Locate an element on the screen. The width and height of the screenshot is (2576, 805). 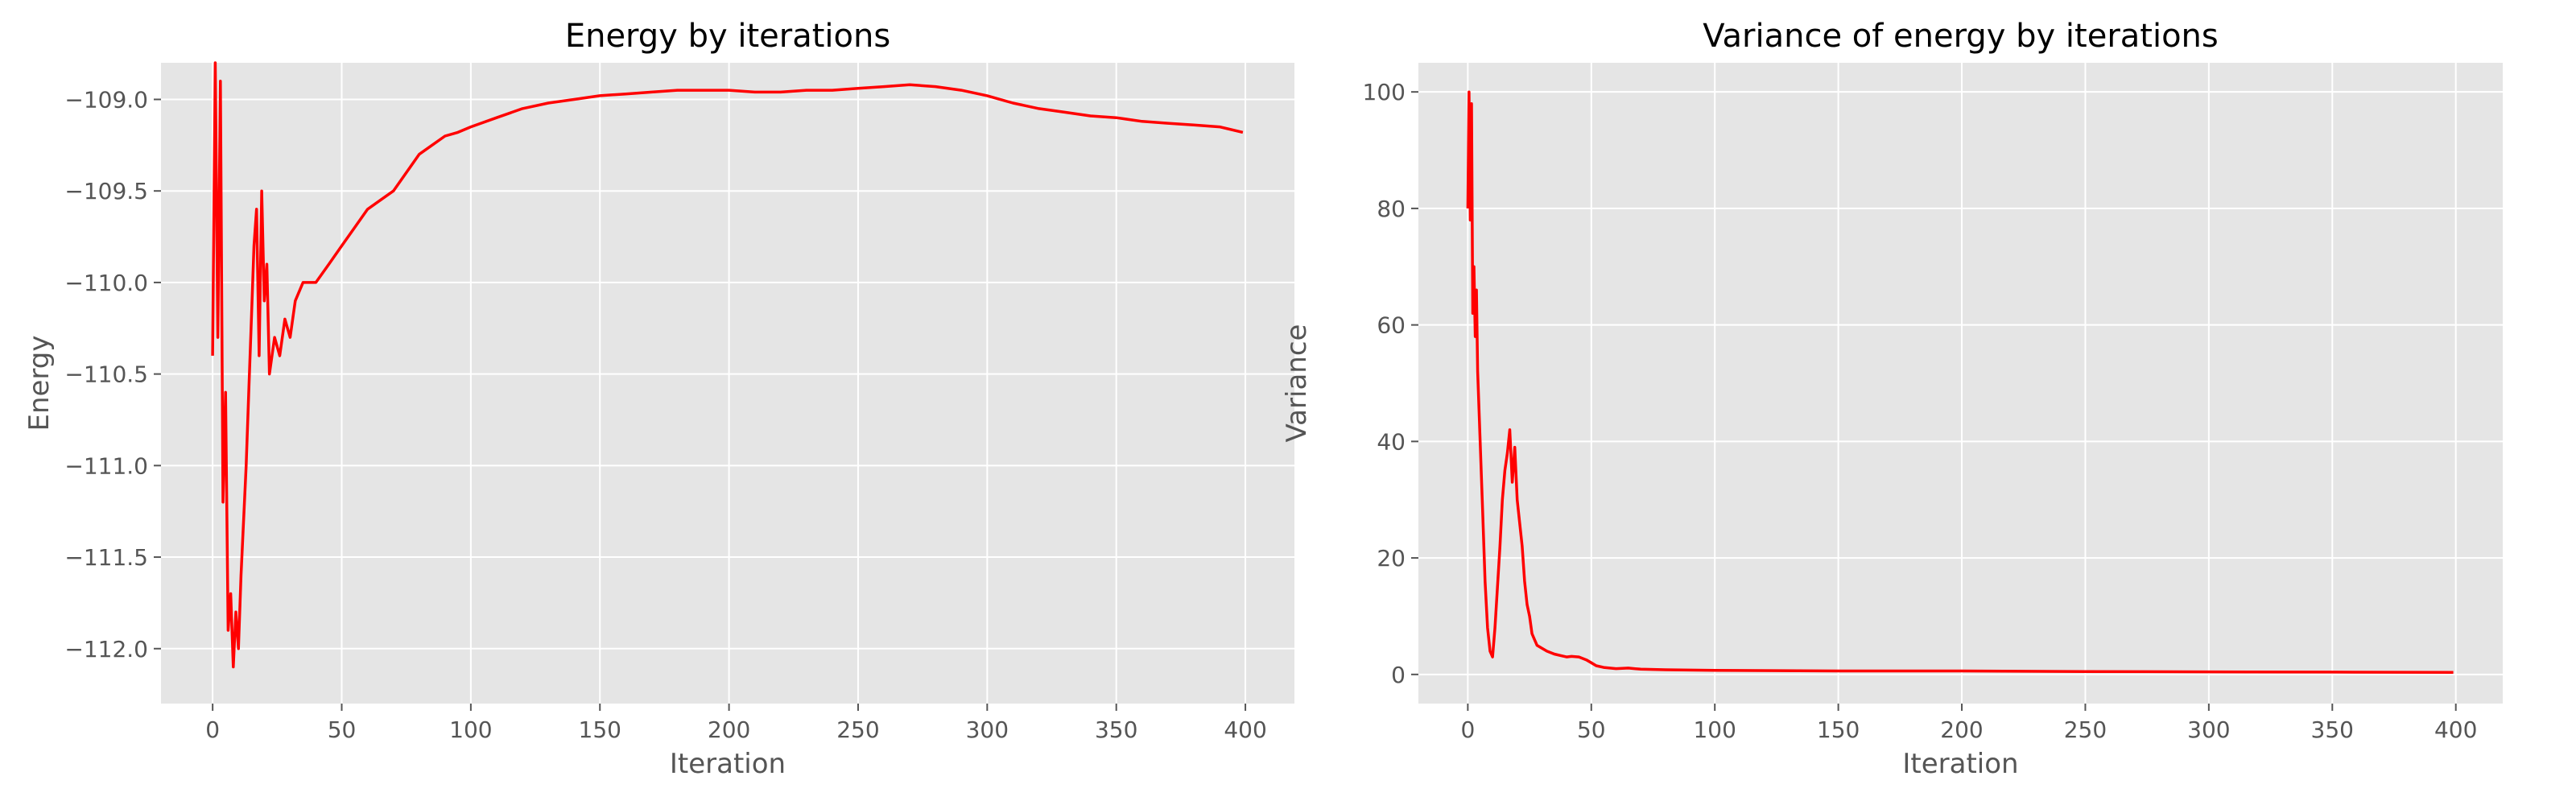
y-tick-label: 0 is located at coordinates (1398, 675).